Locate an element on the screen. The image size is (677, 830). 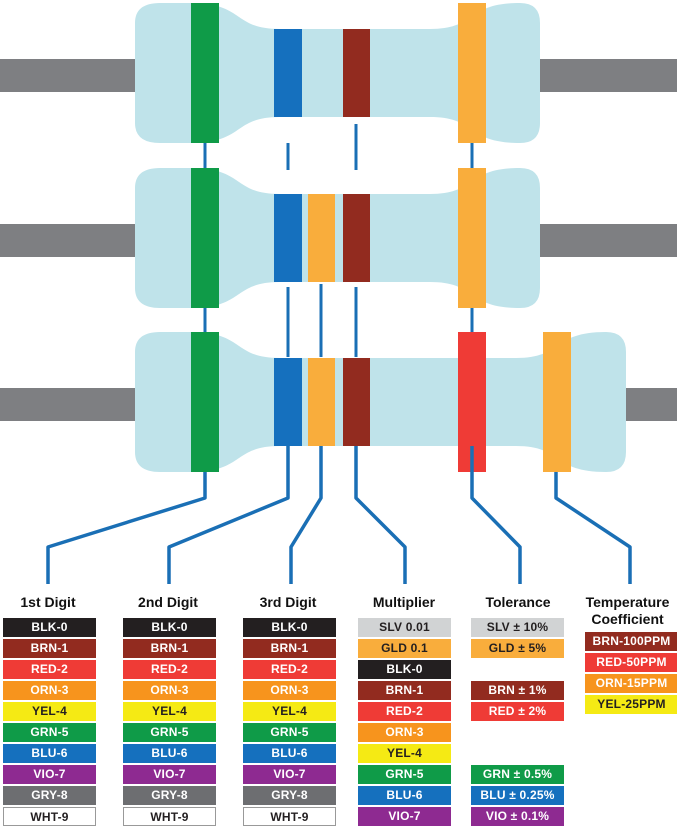
chip-digit3-red-2: RED-2 is located at coordinates (289, 669).